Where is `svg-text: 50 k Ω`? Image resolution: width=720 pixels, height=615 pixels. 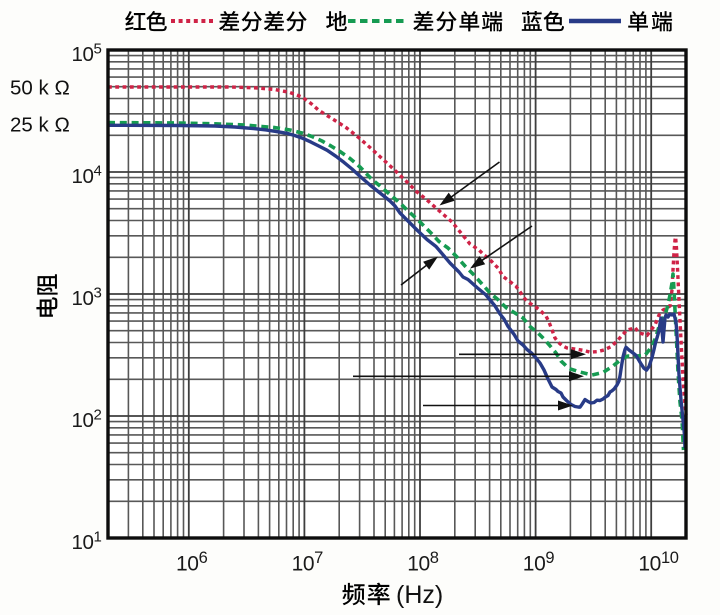
svg-text: 50 k Ω is located at coordinates (40, 88).